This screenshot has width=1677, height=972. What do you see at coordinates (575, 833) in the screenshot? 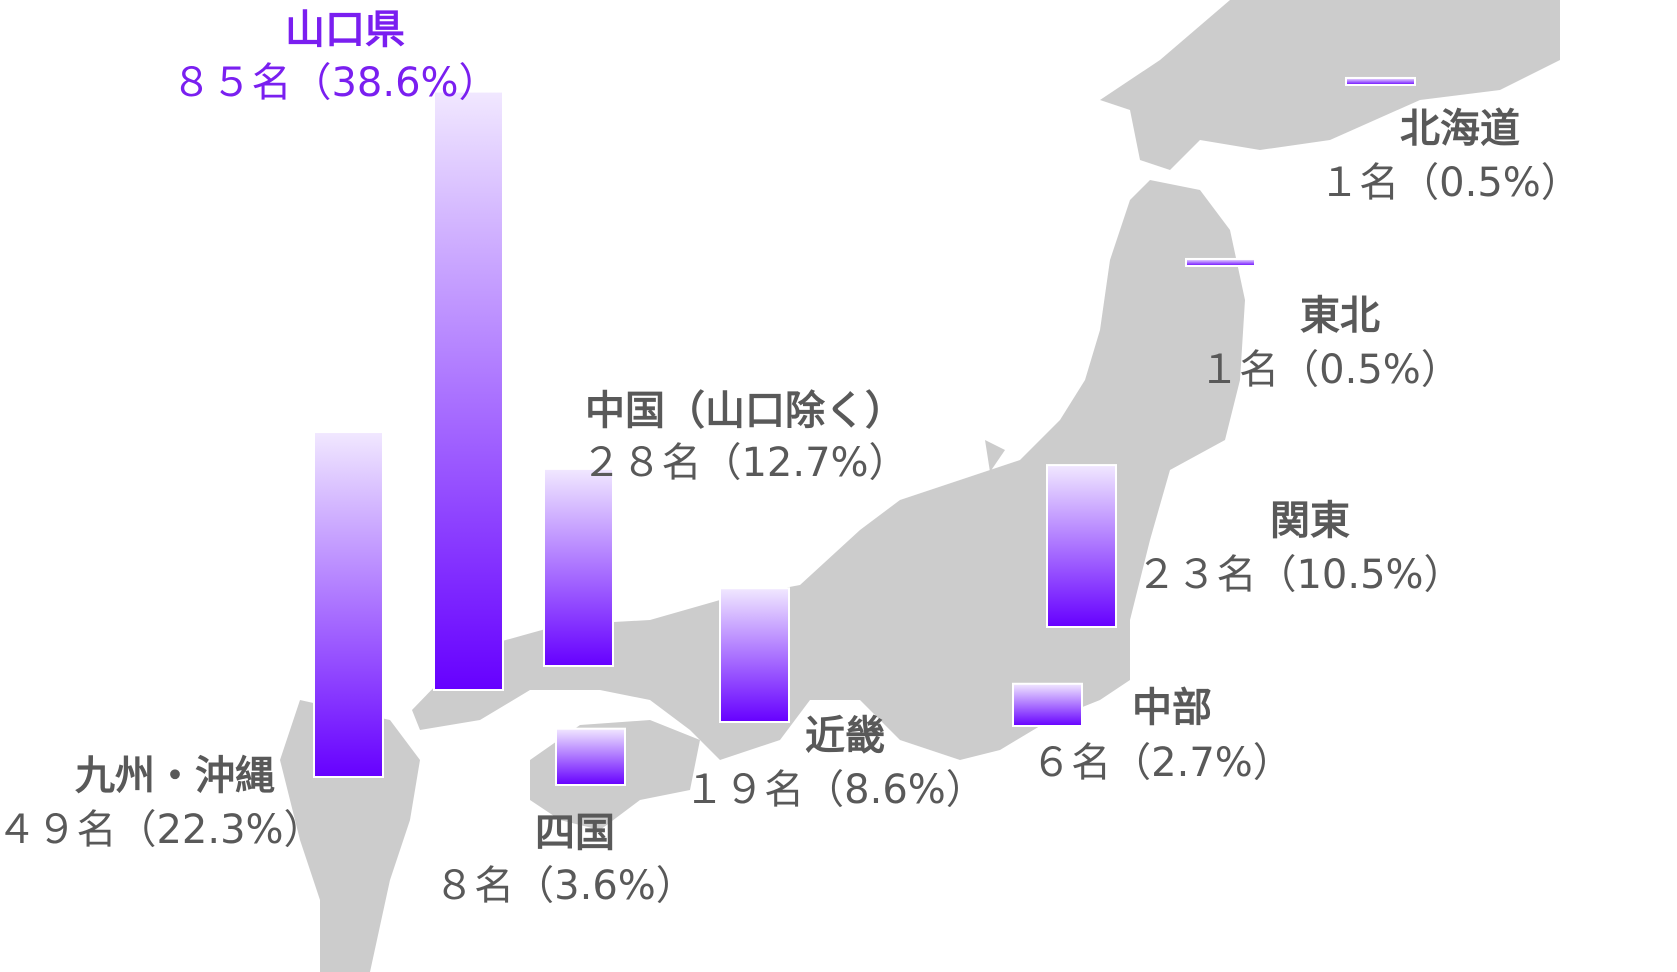
I see `region-name: 四国` at bounding box center [575, 833].